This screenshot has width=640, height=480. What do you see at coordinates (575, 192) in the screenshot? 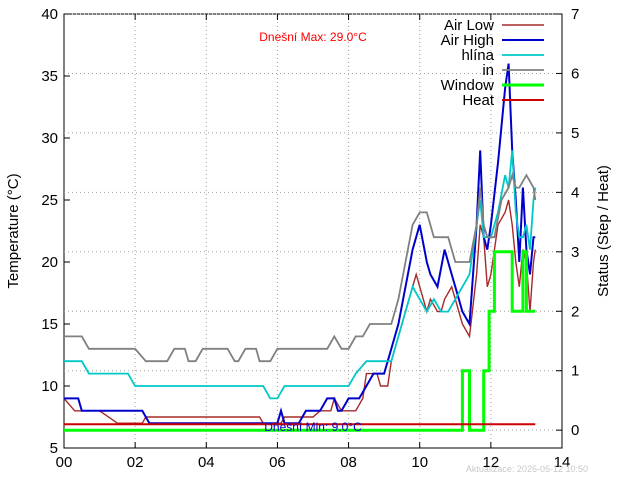
I see `y2-tick-label: 4` at bounding box center [575, 192].